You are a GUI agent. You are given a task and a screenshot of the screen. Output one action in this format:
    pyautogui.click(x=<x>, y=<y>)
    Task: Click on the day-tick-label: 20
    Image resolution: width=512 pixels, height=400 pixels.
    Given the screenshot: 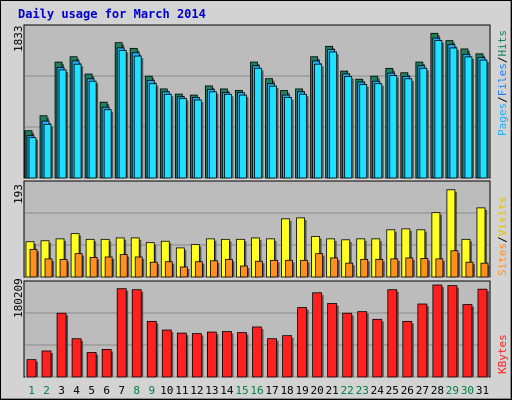 What is the action you would take?
    pyautogui.click(x=317, y=390)
    